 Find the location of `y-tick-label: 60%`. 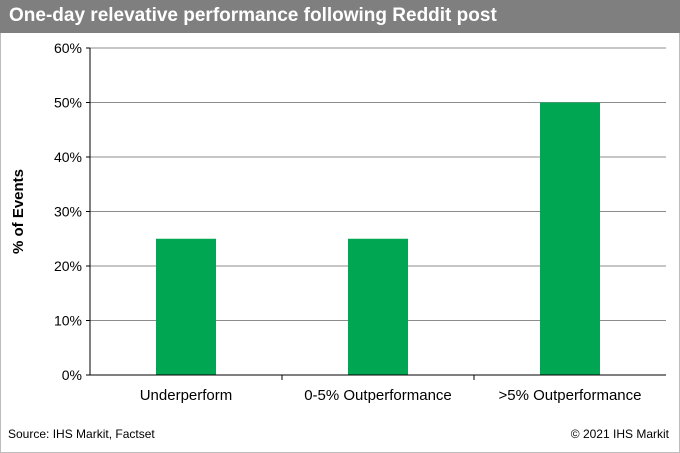

y-tick-label: 60% is located at coordinates (68, 48).